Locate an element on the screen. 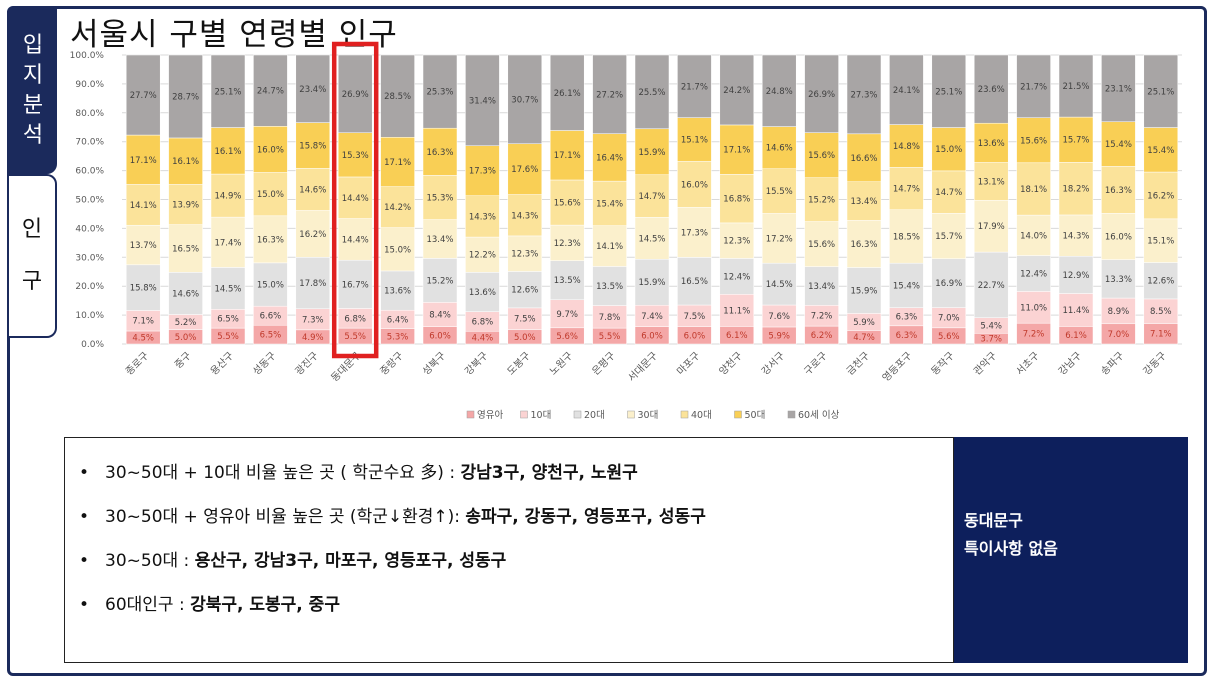 This screenshot has height=684, width=1216. data-label: 5.9% is located at coordinates (864, 323).